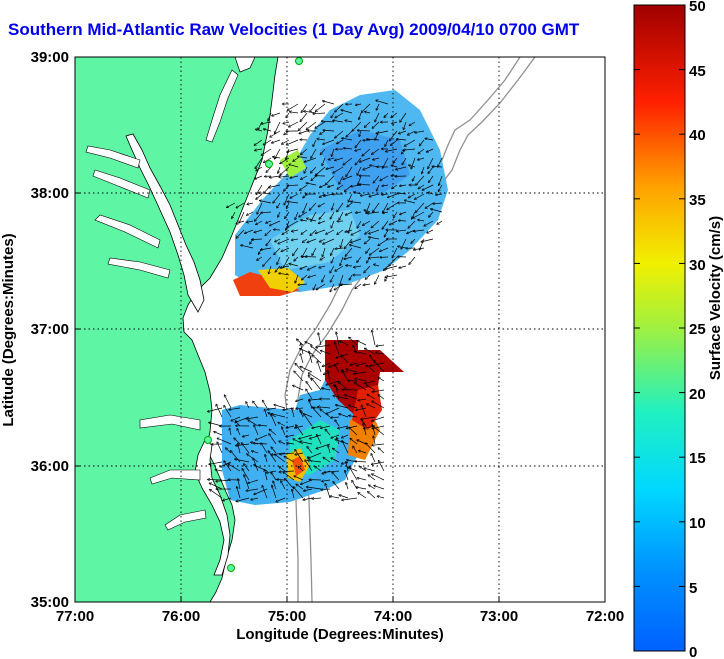 The width and height of the screenshot is (724, 659). Describe the element at coordinates (605, 616) in the screenshot. I see `lon-tick-label: 72:00` at that location.